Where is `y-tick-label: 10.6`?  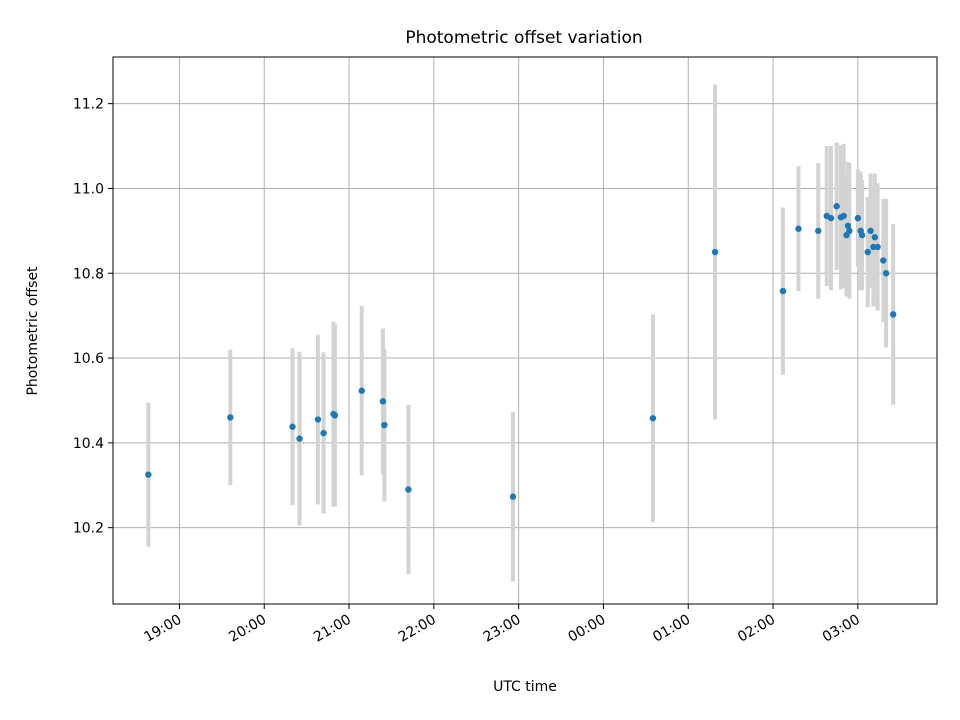
y-tick-label: 10.6 is located at coordinates (88, 359).